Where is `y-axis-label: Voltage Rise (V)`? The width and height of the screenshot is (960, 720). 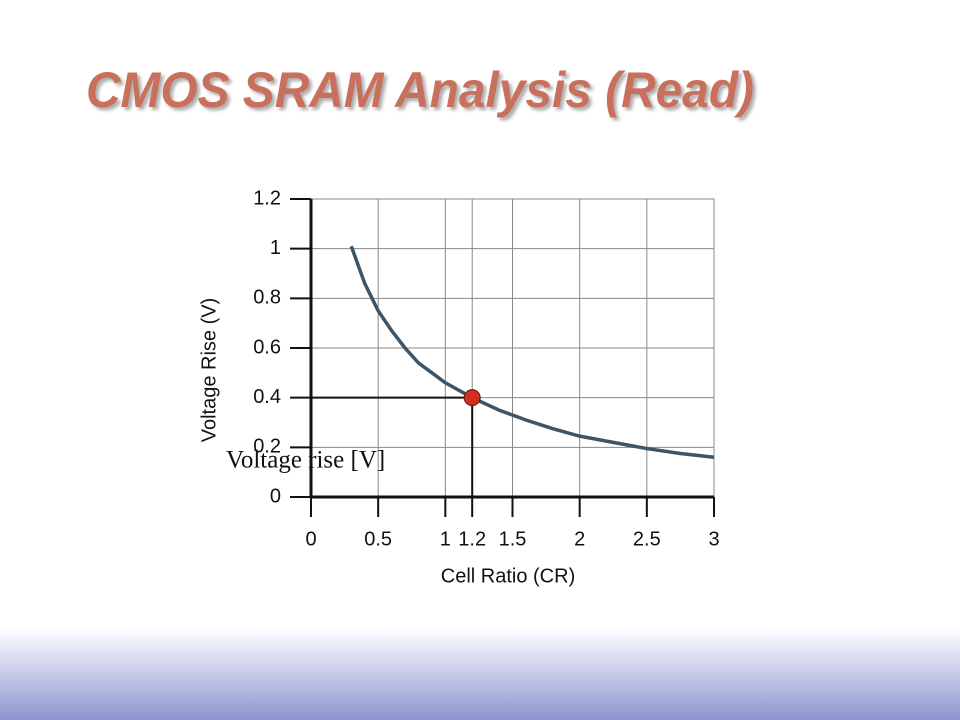 y-axis-label: Voltage Rise (V) is located at coordinates (209, 370).